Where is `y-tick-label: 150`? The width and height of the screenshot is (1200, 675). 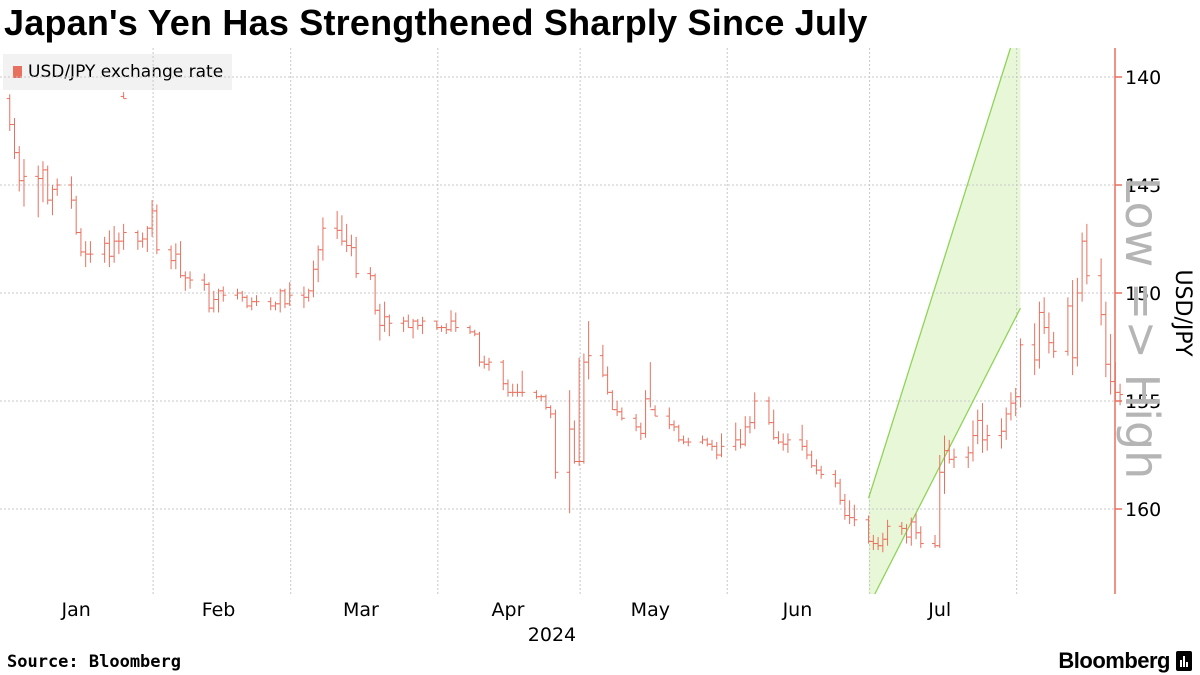
y-tick-label: 150 is located at coordinates (1143, 294).